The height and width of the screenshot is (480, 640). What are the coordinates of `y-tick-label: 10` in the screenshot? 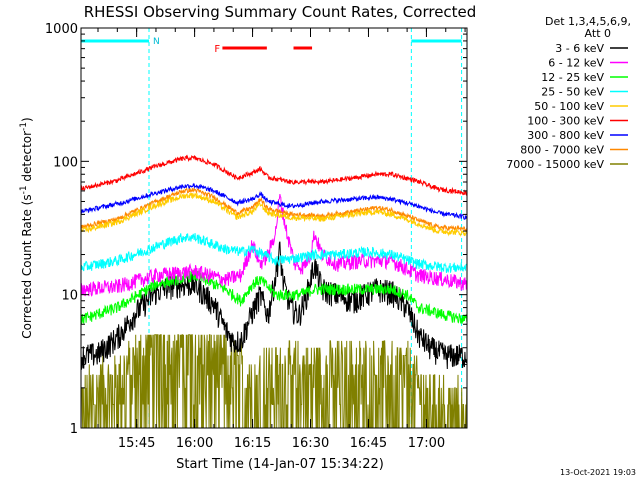 It's located at (69, 296).